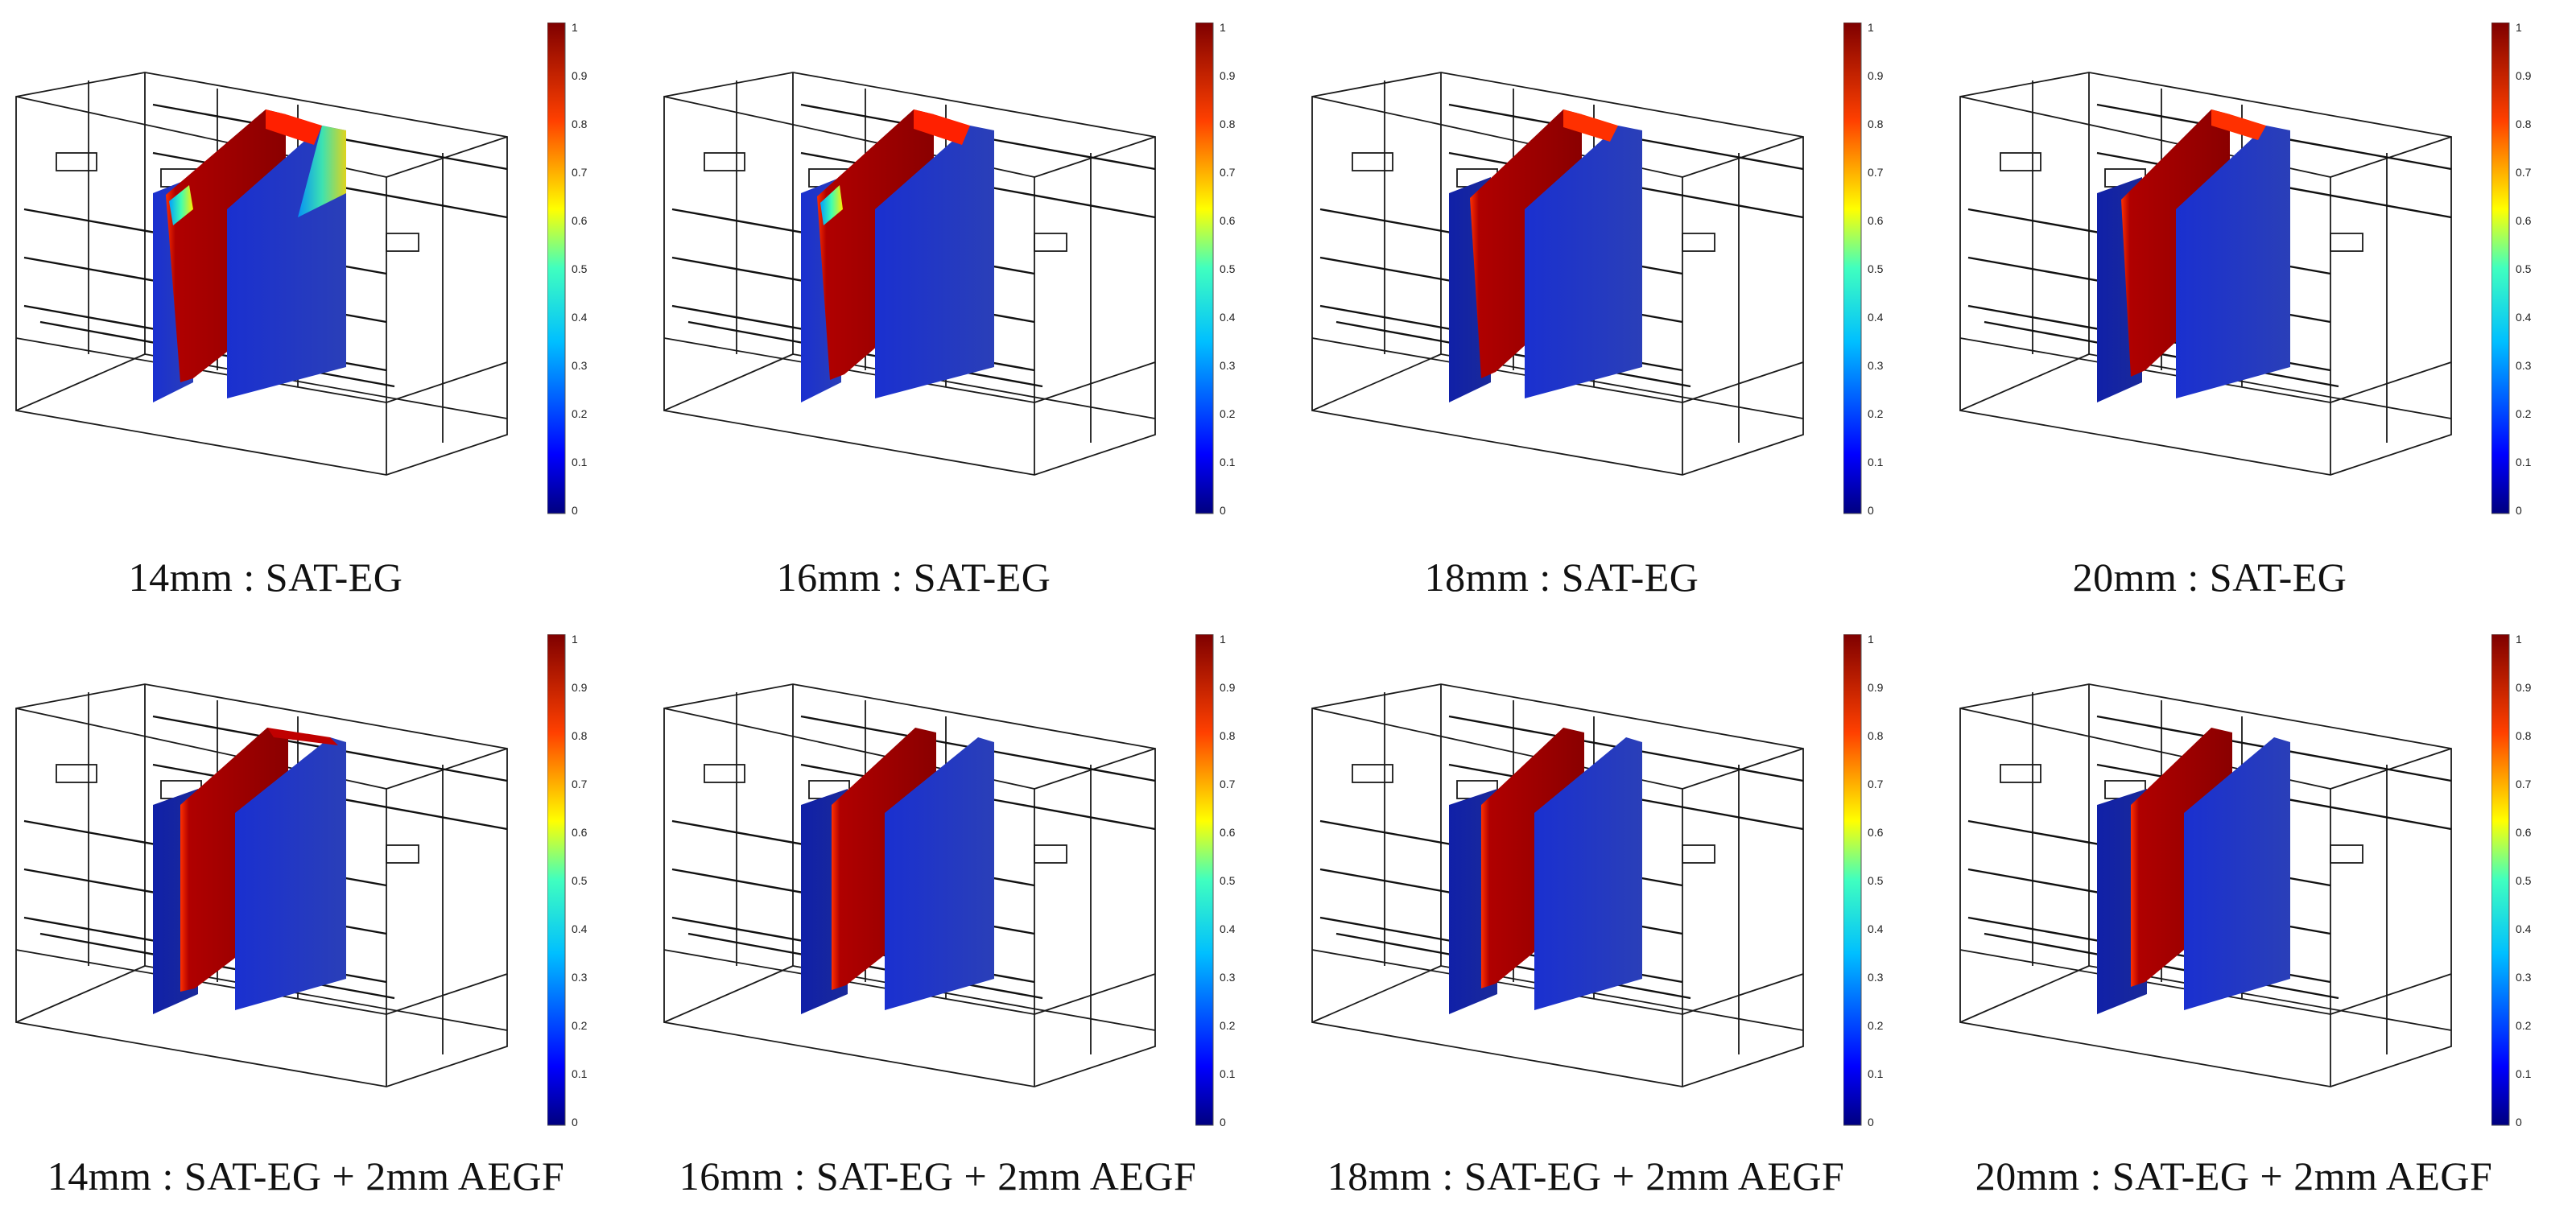  I want to click on panel-caption: 18mm : SAT-EG, so click(1561, 577).